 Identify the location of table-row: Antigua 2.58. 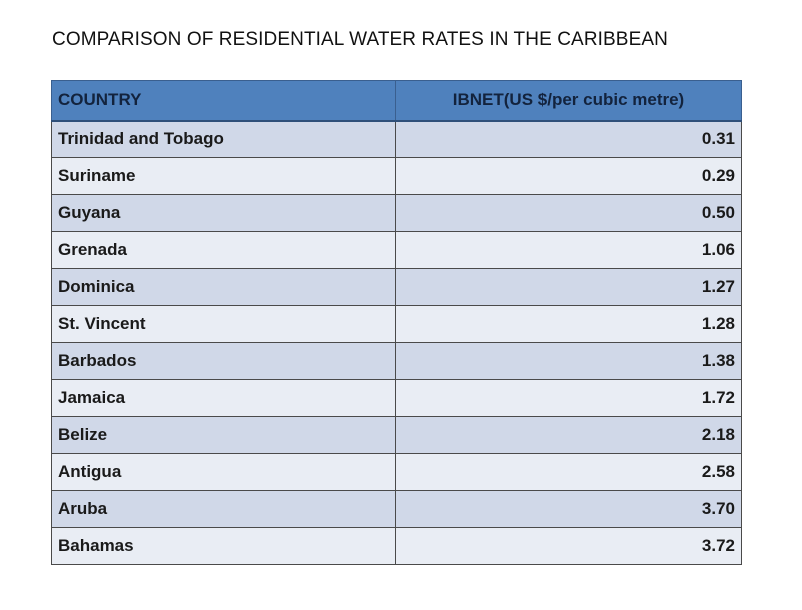
(396, 472).